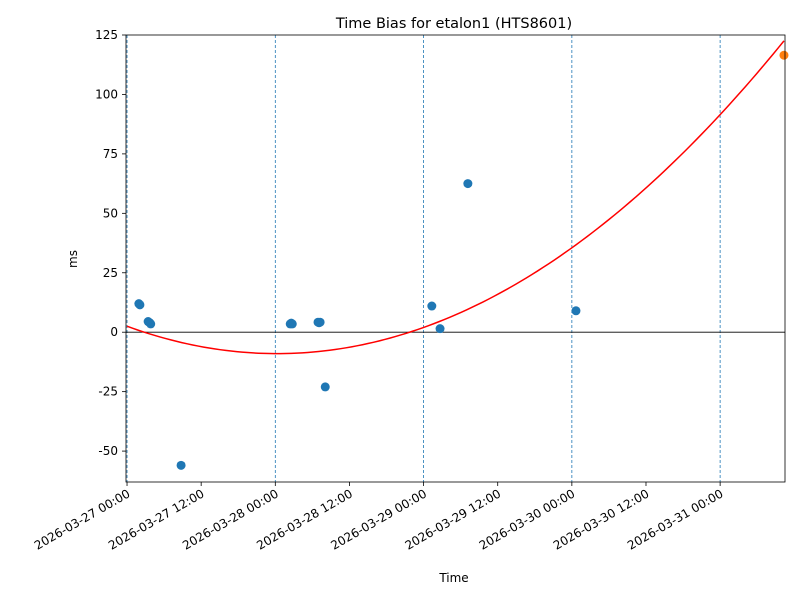 This screenshot has height=600, width=800. Describe the element at coordinates (784, 55) in the screenshot. I see `prediction-point` at that location.